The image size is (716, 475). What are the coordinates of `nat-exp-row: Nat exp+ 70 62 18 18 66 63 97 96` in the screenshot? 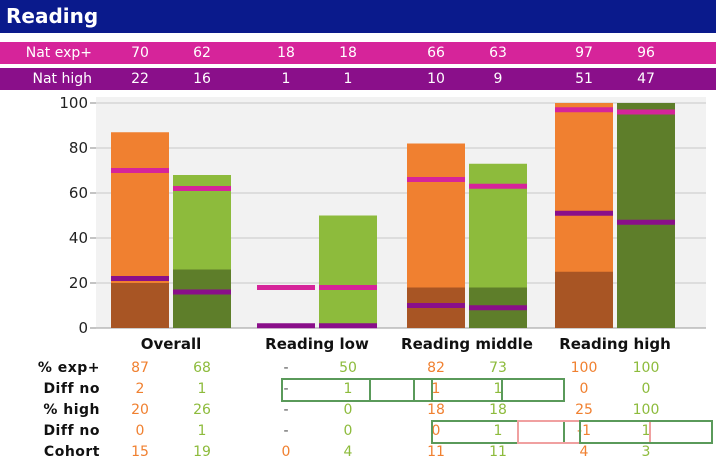 It's located at (358, 53).